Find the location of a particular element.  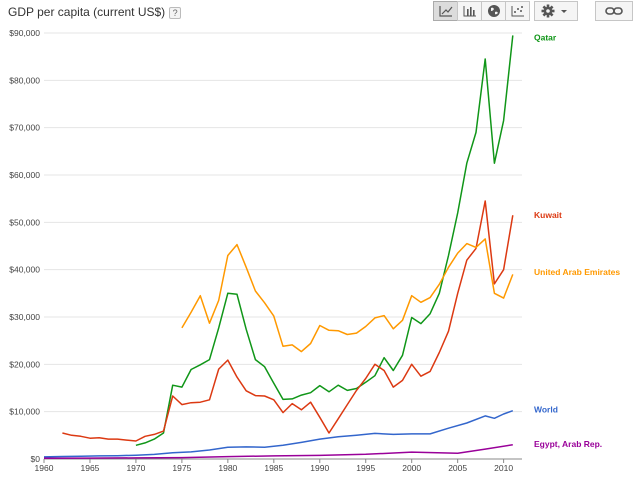

chart-title-area: GDP per capita (current US$)? is located at coordinates (95, 12).